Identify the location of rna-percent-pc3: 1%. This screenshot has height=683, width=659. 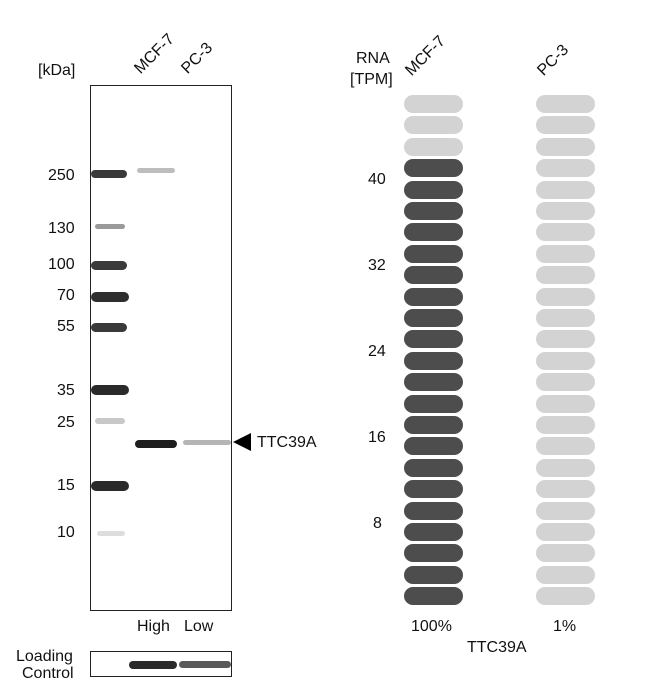
(565, 626).